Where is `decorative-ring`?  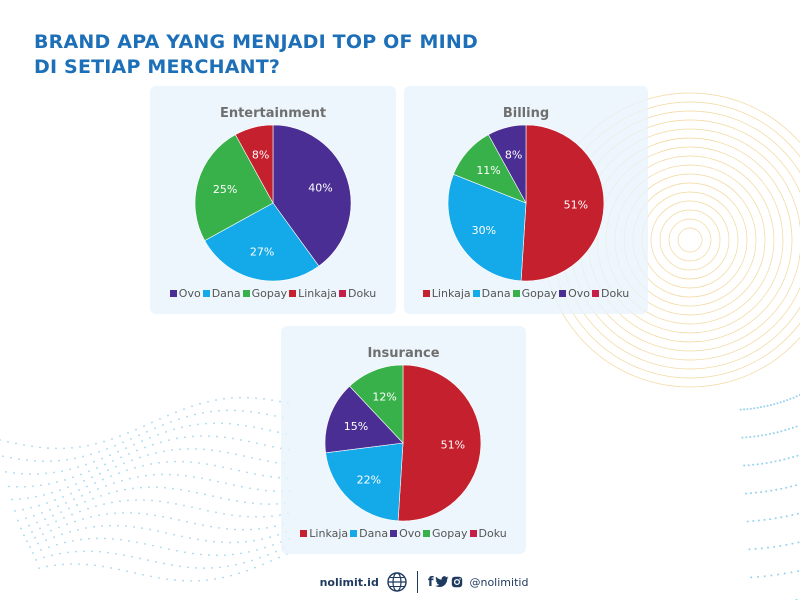
decorative-ring is located at coordinates (690, 240).